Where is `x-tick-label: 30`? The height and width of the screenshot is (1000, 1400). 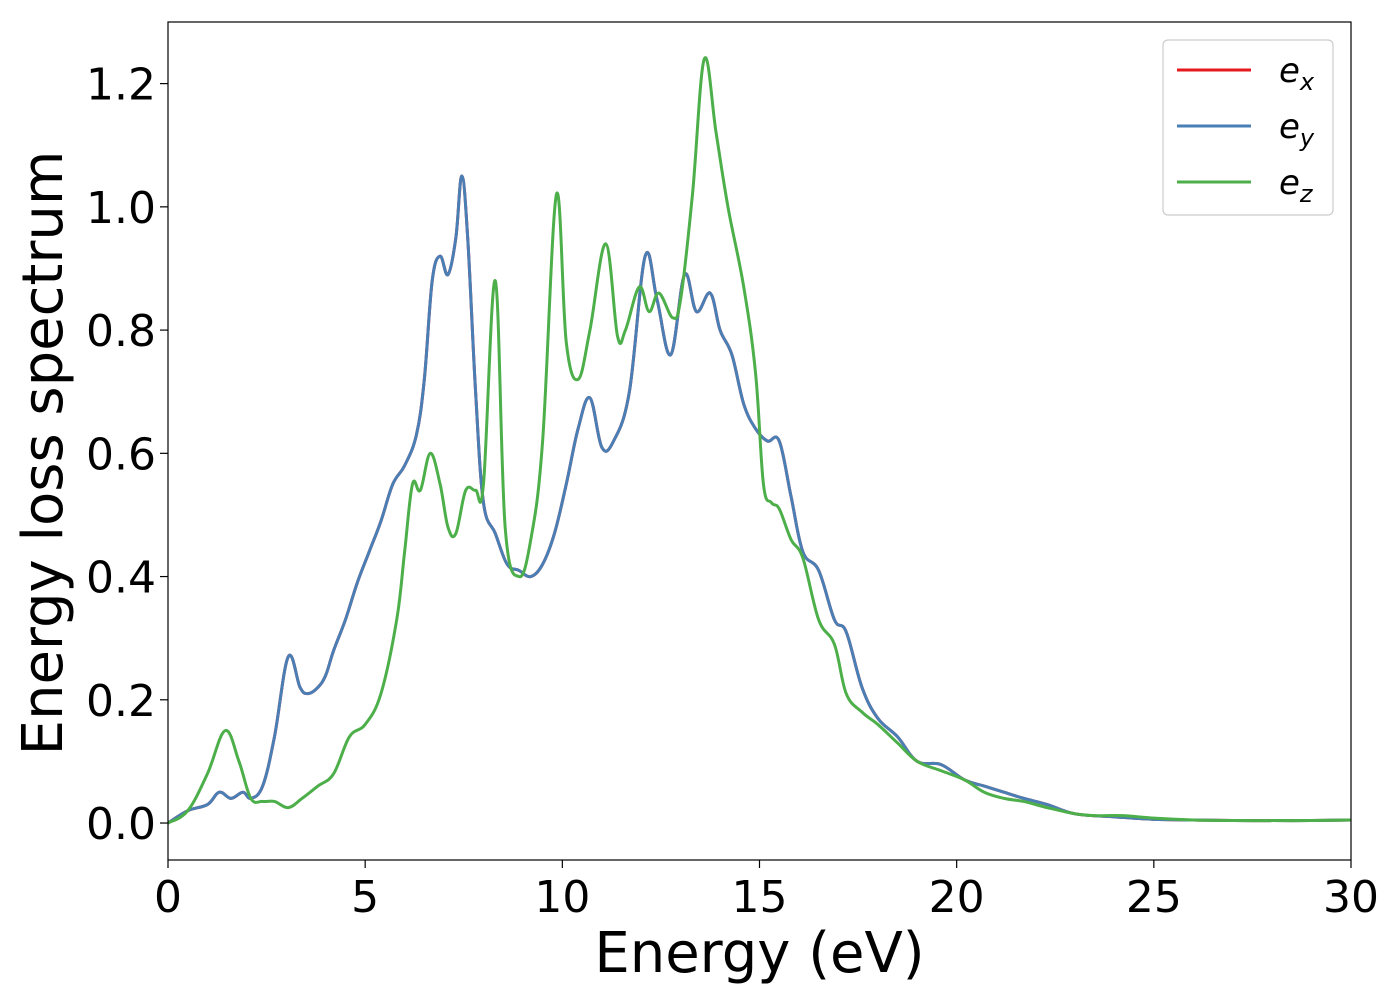 x-tick-label: 30 is located at coordinates (1351, 897).